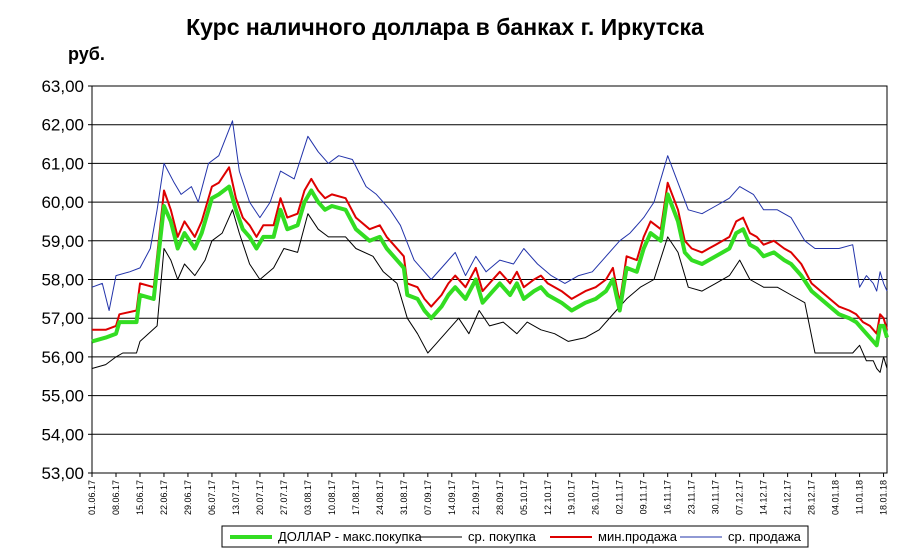 This screenshot has width=900, height=551. Describe the element at coordinates (476, 497) in the screenshot. I see `x-tick-label: 21.09.17` at that location.